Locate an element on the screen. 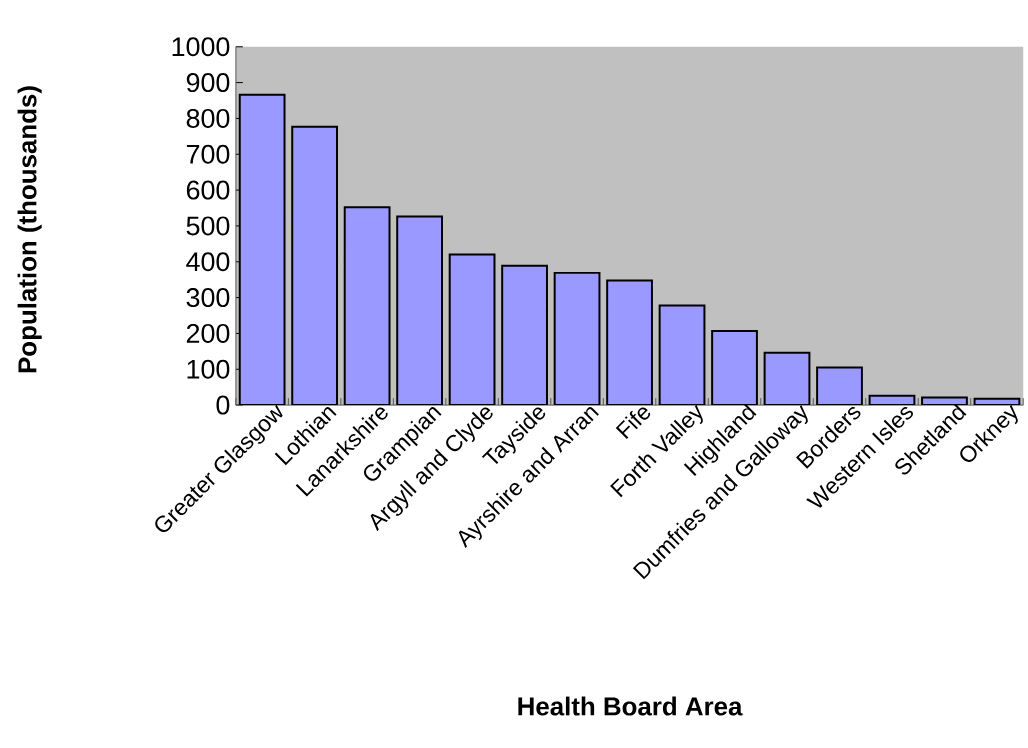 The width and height of the screenshot is (1028, 748). y-axis-title: Population (thousands) is located at coordinates (29, 229).